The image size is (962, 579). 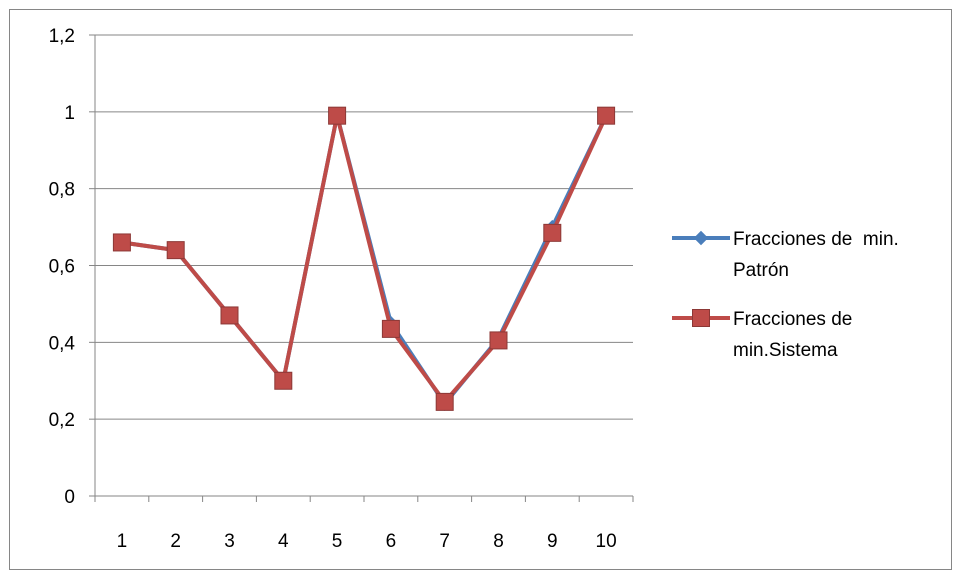 I want to click on legend-item-2: Fracciones de min.Sistema, so click(x=762, y=335).